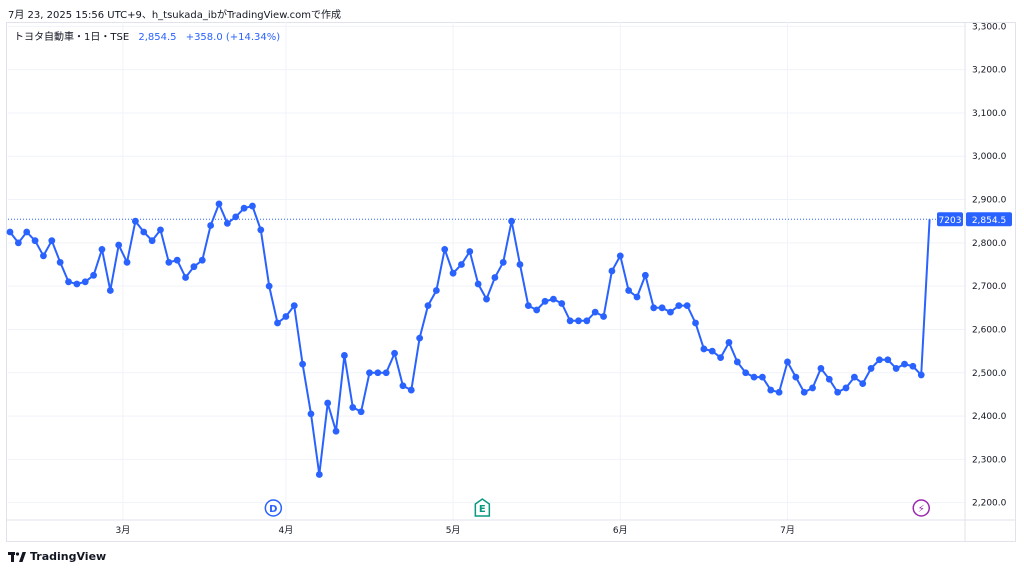  What do you see at coordinates (597, 507) in the screenshot?
I see `event-markers: D E ⚡` at bounding box center [597, 507].